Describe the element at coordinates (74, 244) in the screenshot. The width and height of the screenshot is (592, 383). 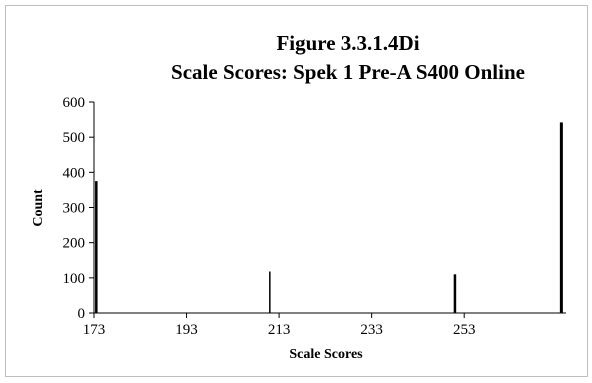
I see `y-tick-label: 200` at that location.